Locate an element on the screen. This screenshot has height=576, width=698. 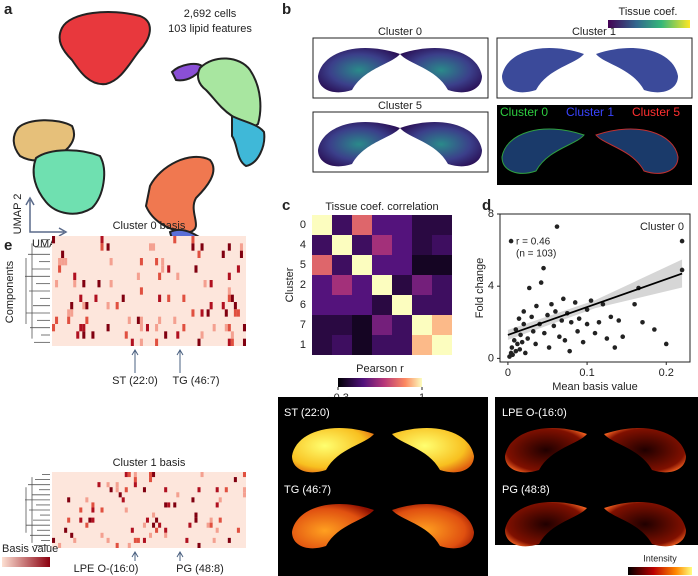
axis-label: Components is located at coordinates (10, 291).